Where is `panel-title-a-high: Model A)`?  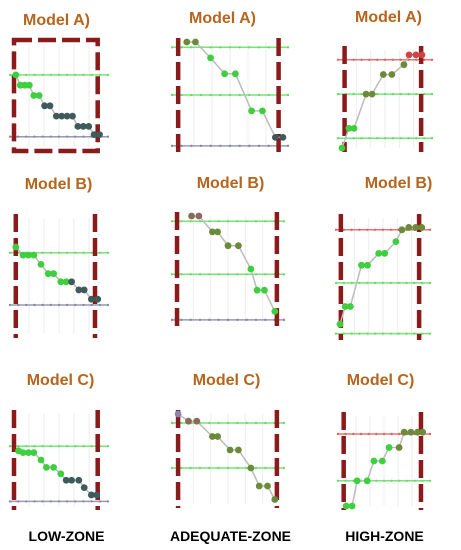
panel-title-a-high: Model A) is located at coordinates (388, 17).